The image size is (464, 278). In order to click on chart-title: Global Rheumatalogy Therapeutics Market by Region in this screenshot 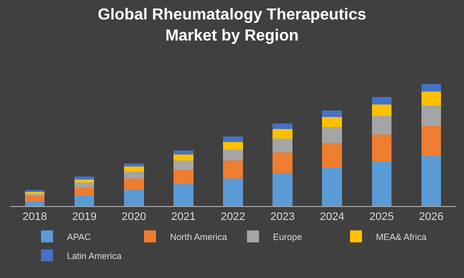, I will do `click(232, 25)`.